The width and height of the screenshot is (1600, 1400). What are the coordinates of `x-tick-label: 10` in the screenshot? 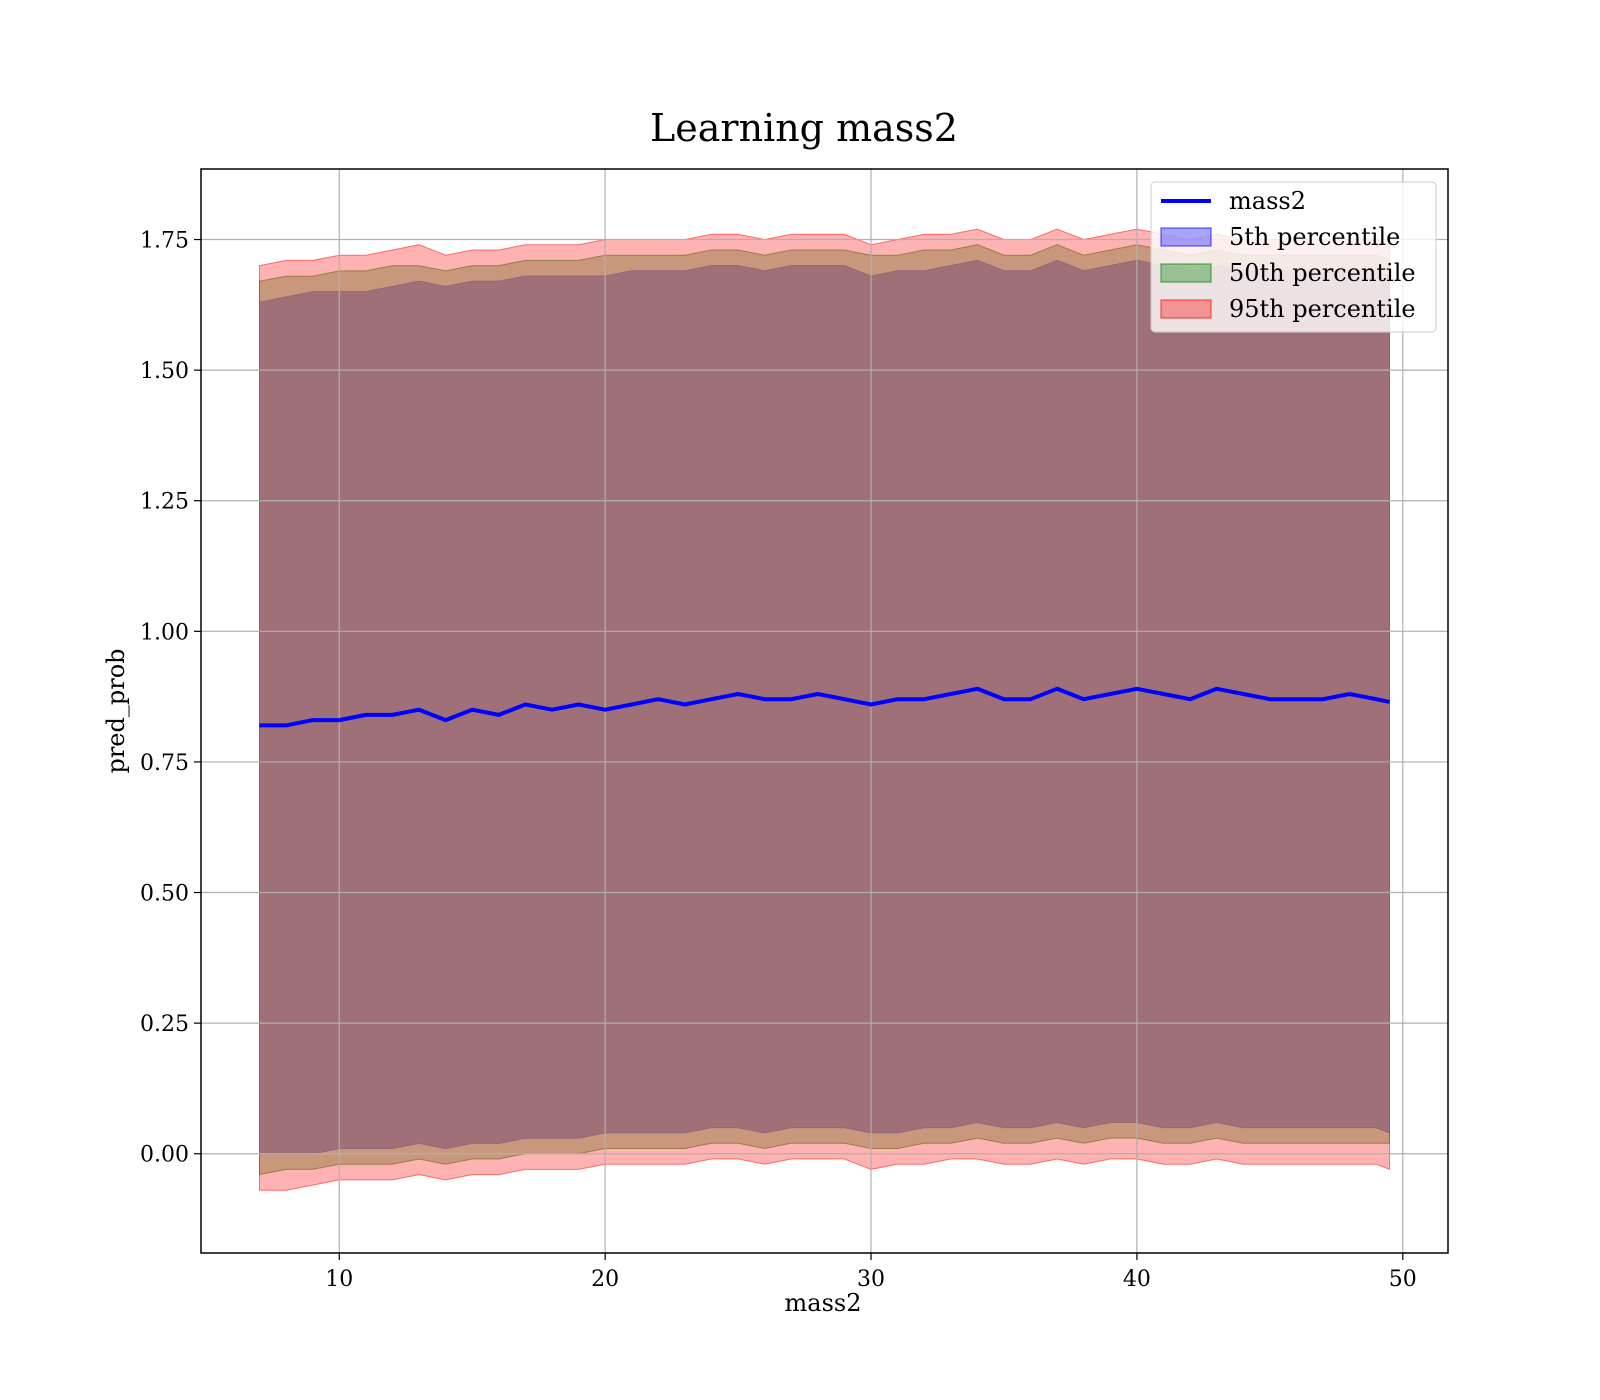 It's located at (339, 1279).